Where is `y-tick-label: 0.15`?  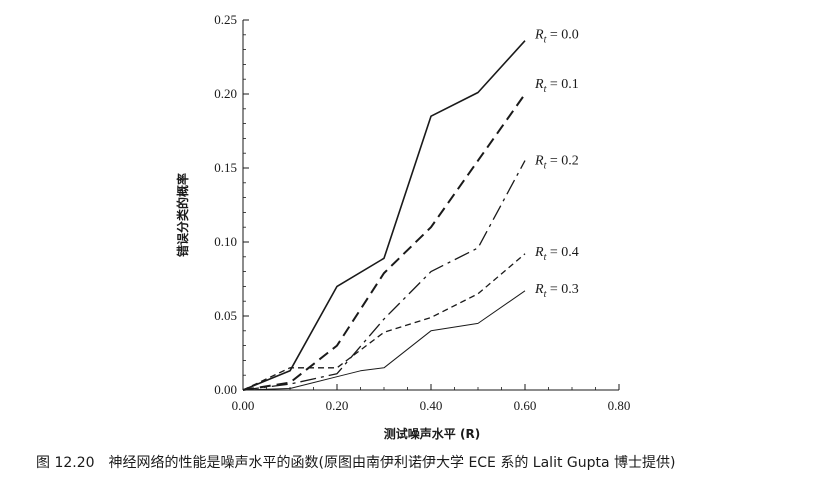 y-tick-label: 0.15 is located at coordinates (225, 167).